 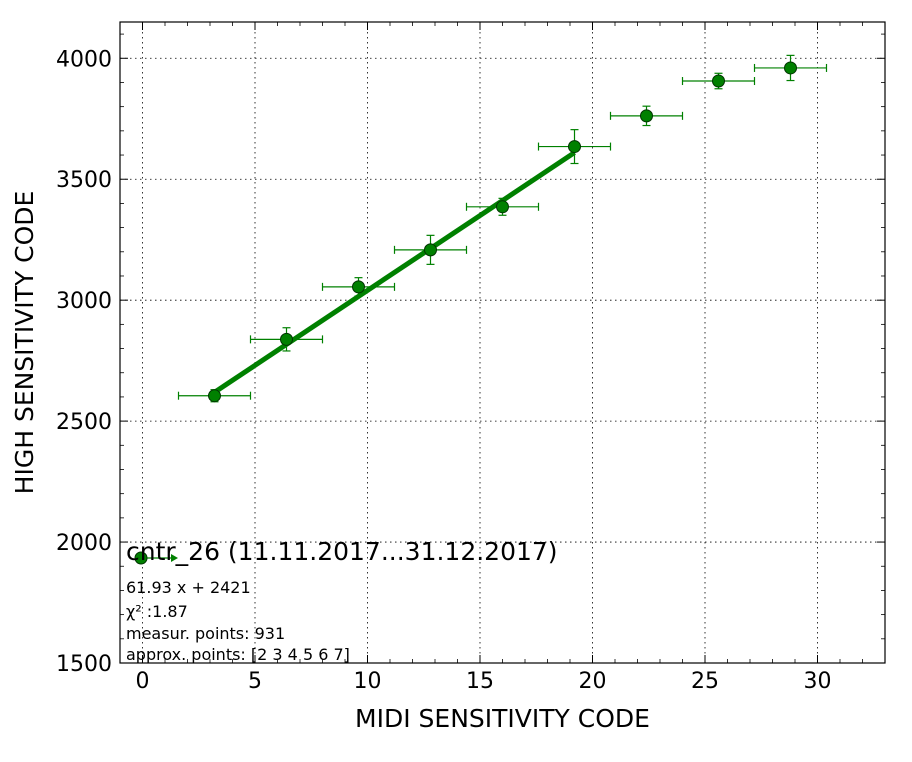 I want to click on legend-line-points: measur. points: 931, so click(x=205, y=633).